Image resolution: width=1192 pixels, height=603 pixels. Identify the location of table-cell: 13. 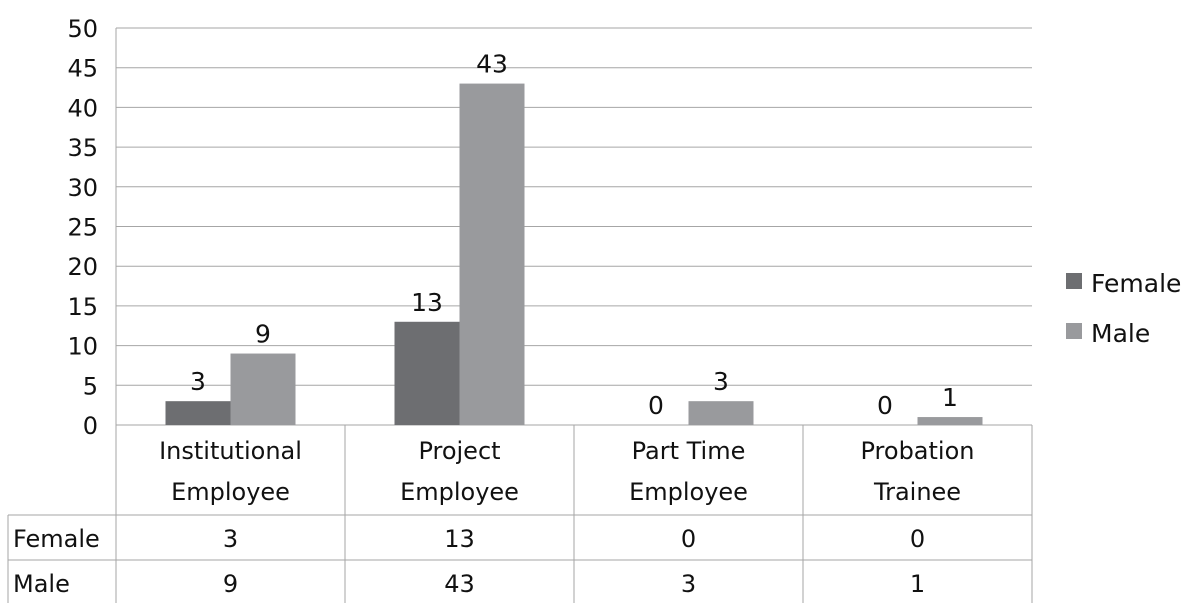
(459, 539).